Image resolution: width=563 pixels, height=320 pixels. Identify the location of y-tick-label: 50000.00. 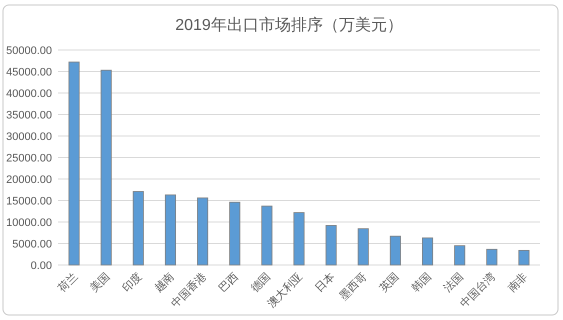
(29, 51).